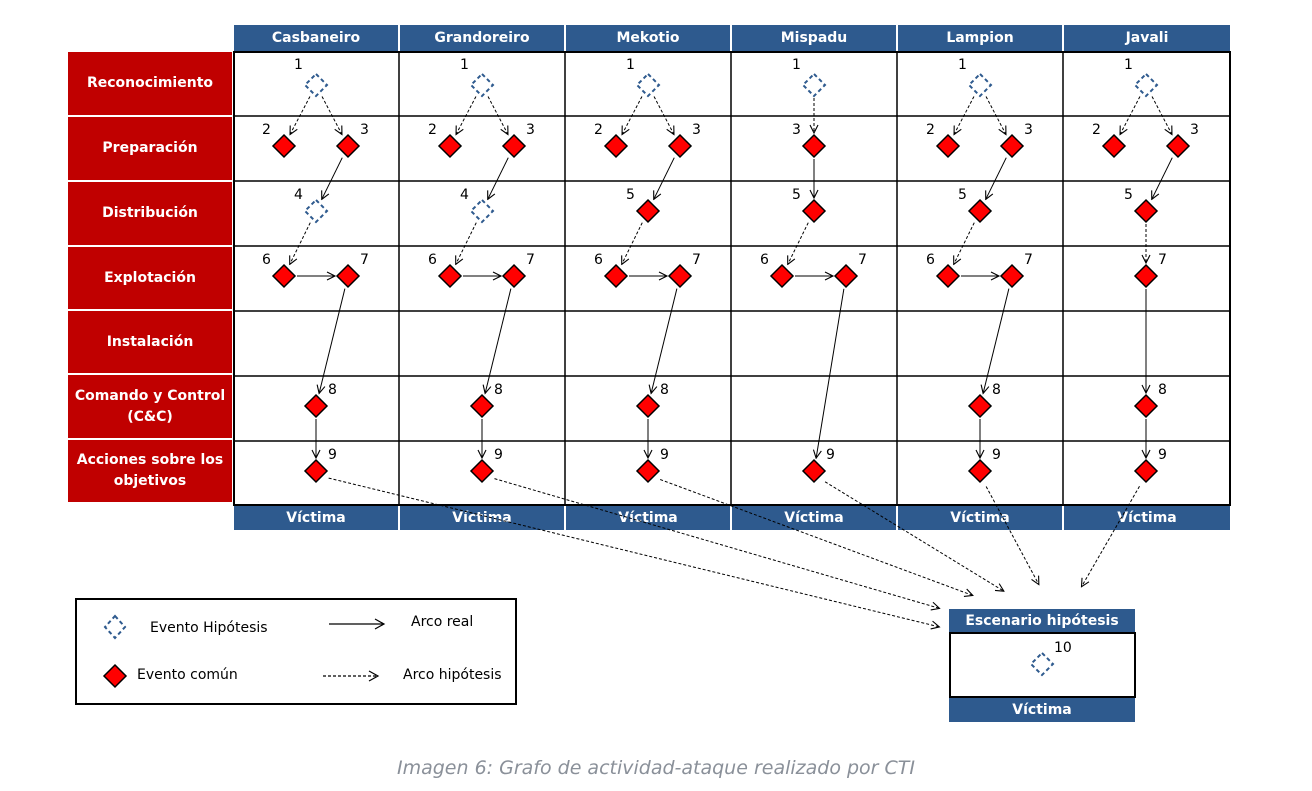 This screenshot has width=1312, height=791. What do you see at coordinates (316, 38) in the screenshot?
I see `column-header-casbaneiro: Casbaneiro` at bounding box center [316, 38].